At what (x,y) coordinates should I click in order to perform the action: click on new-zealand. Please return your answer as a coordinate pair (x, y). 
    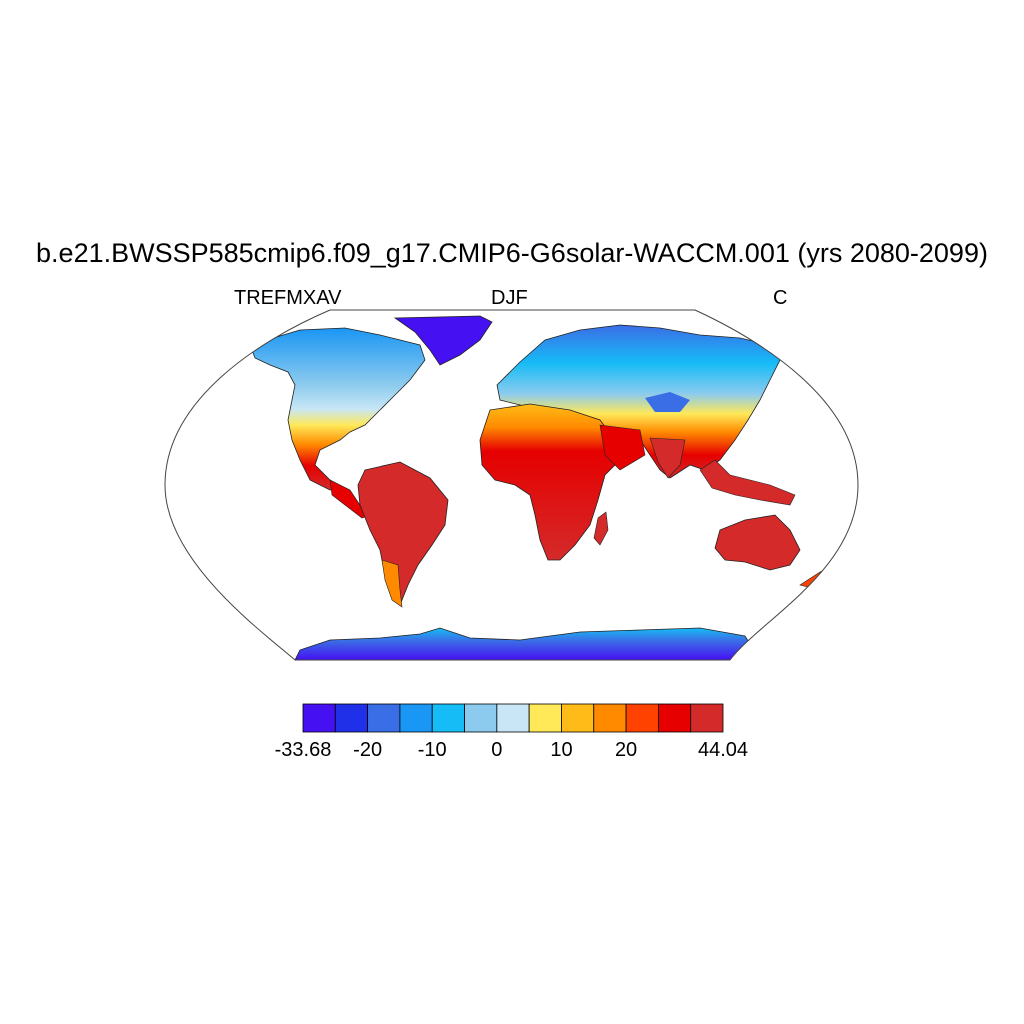
    Looking at the image, I should click on (816, 577).